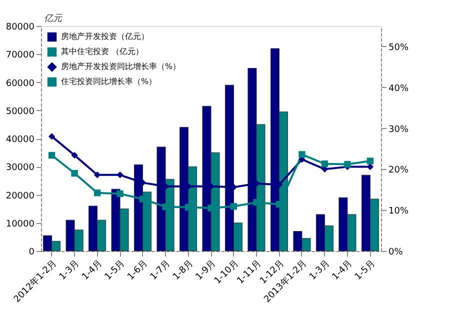  Describe the element at coordinates (160, 270) in the screenshot. I see `x-tick-label: 1-7月` at that location.